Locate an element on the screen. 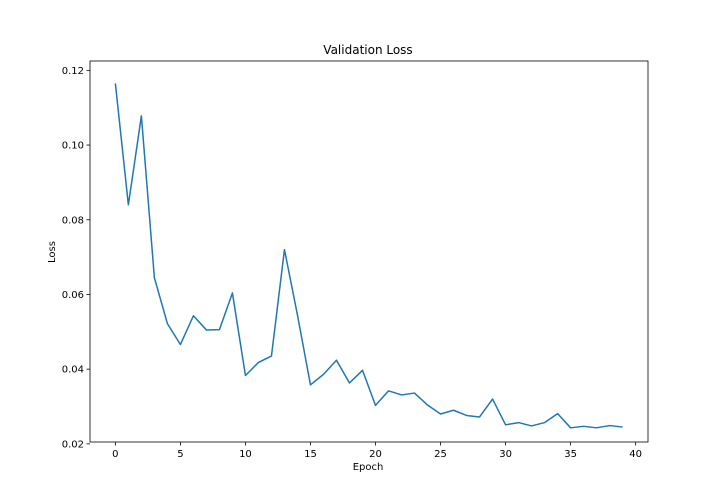  y-tick-label: 0.10 is located at coordinates (73, 146).